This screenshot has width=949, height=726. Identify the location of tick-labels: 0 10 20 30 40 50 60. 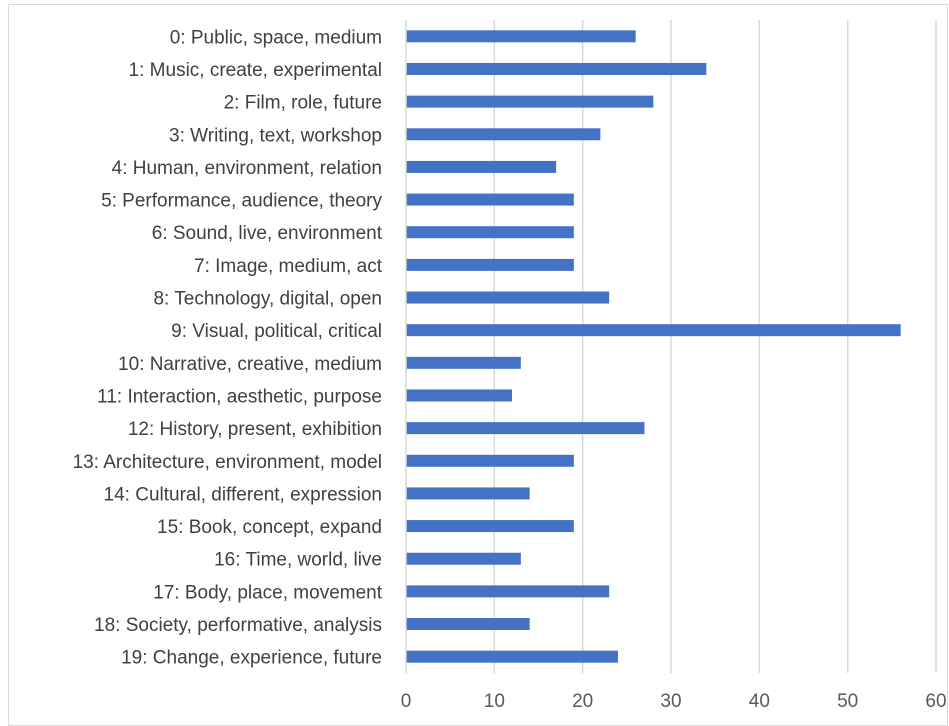
(674, 701).